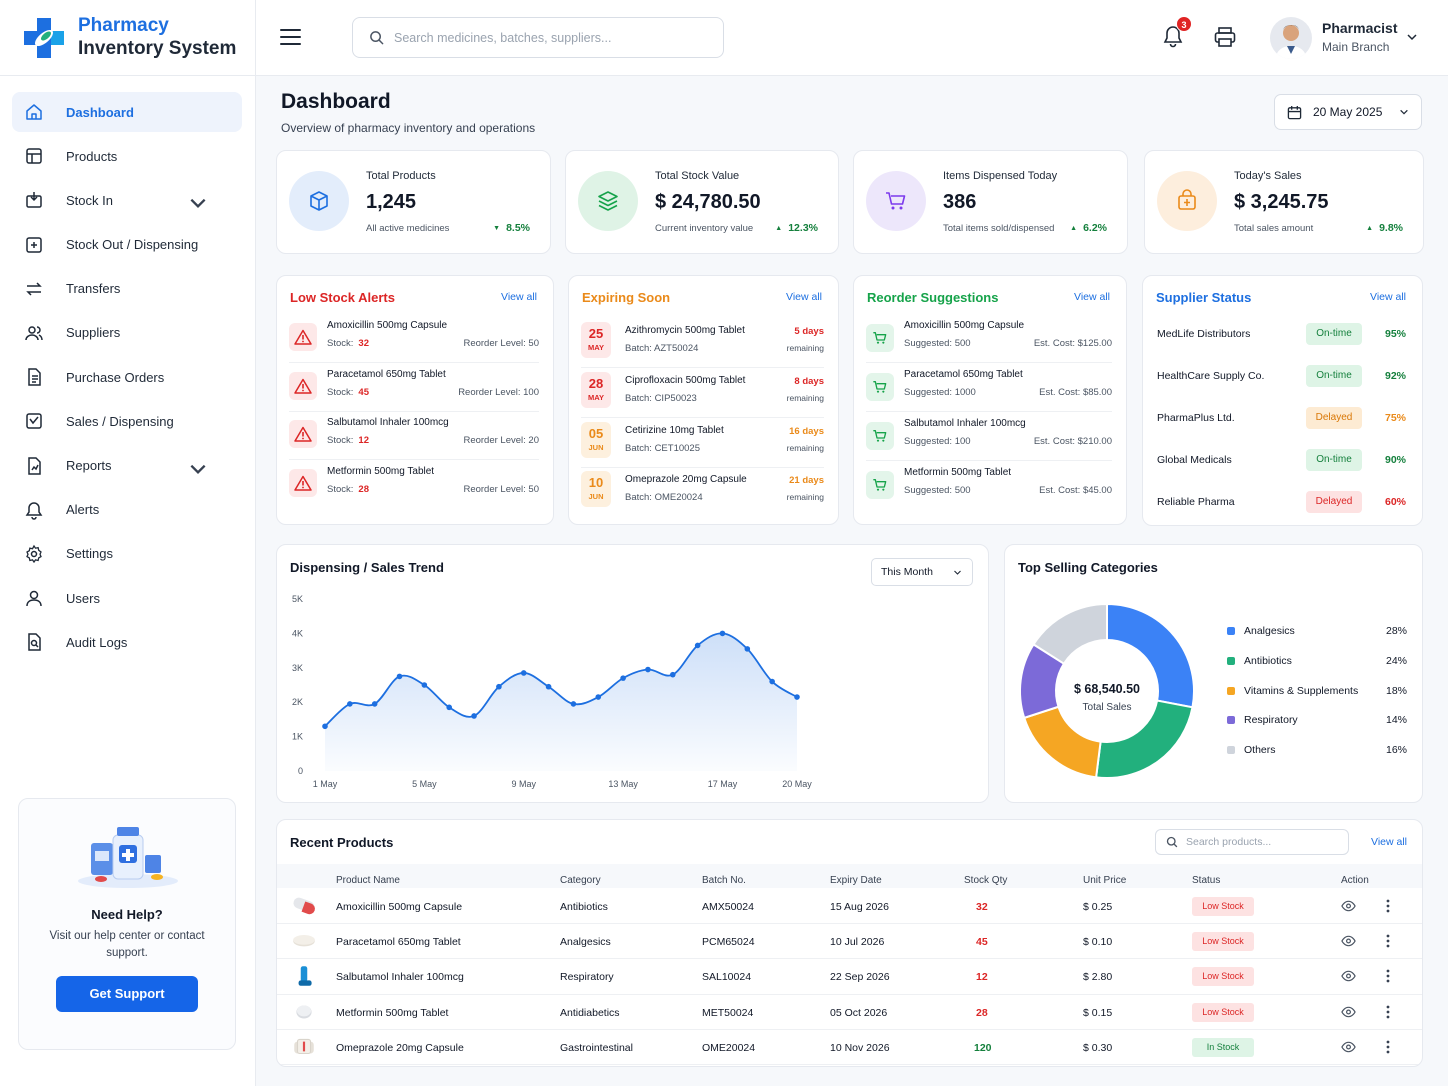 The width and height of the screenshot is (1448, 1086). I want to click on sidebar-item-stock-out-dispensing: Stock Out / Dispensing, so click(127, 245).